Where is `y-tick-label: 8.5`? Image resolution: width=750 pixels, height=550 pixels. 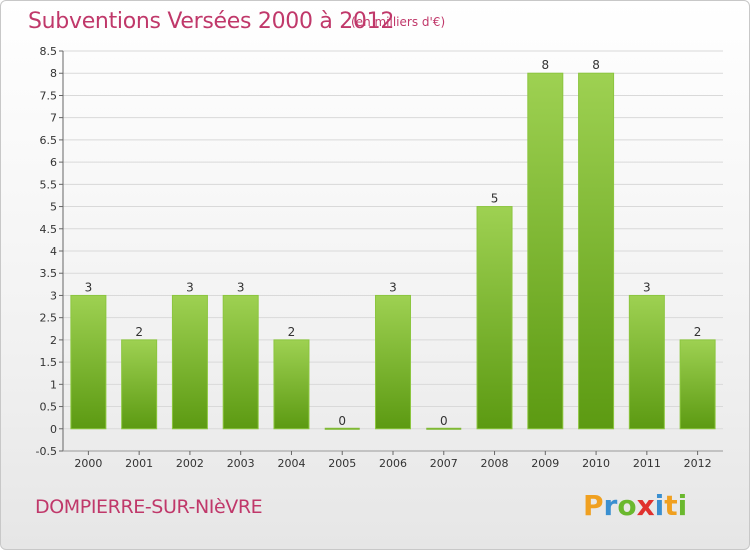
y-tick-label: 8.5 is located at coordinates (49, 51).